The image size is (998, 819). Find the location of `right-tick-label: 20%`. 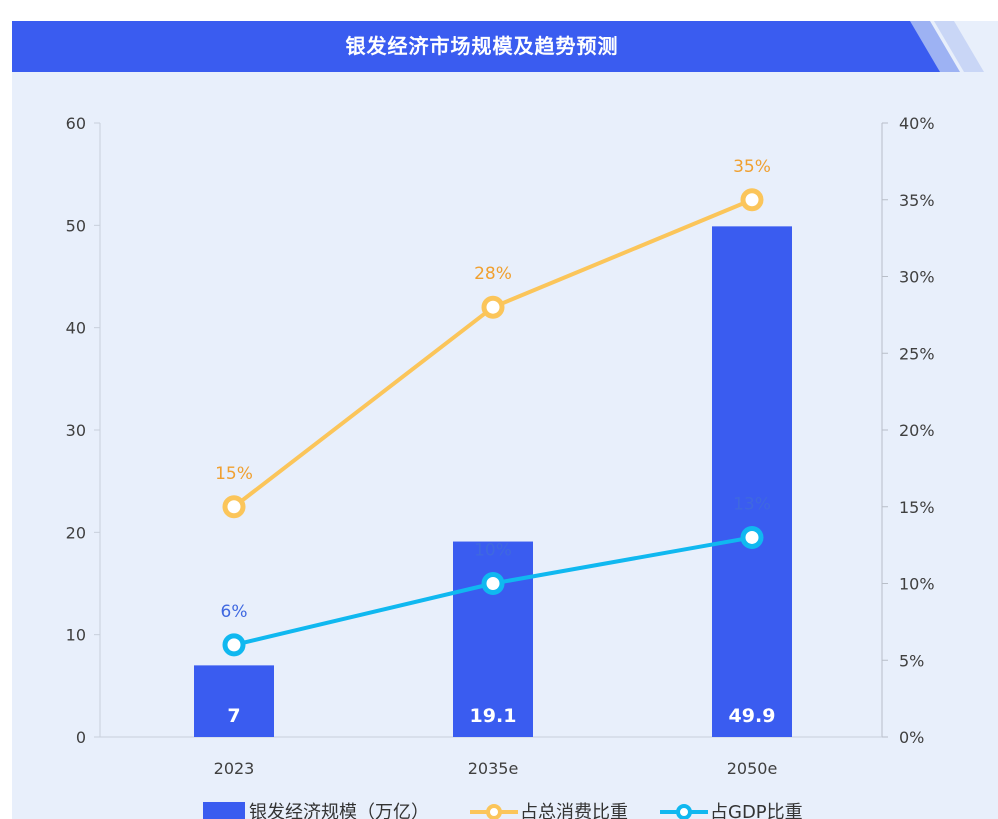

right-tick-label: 20% is located at coordinates (917, 430).